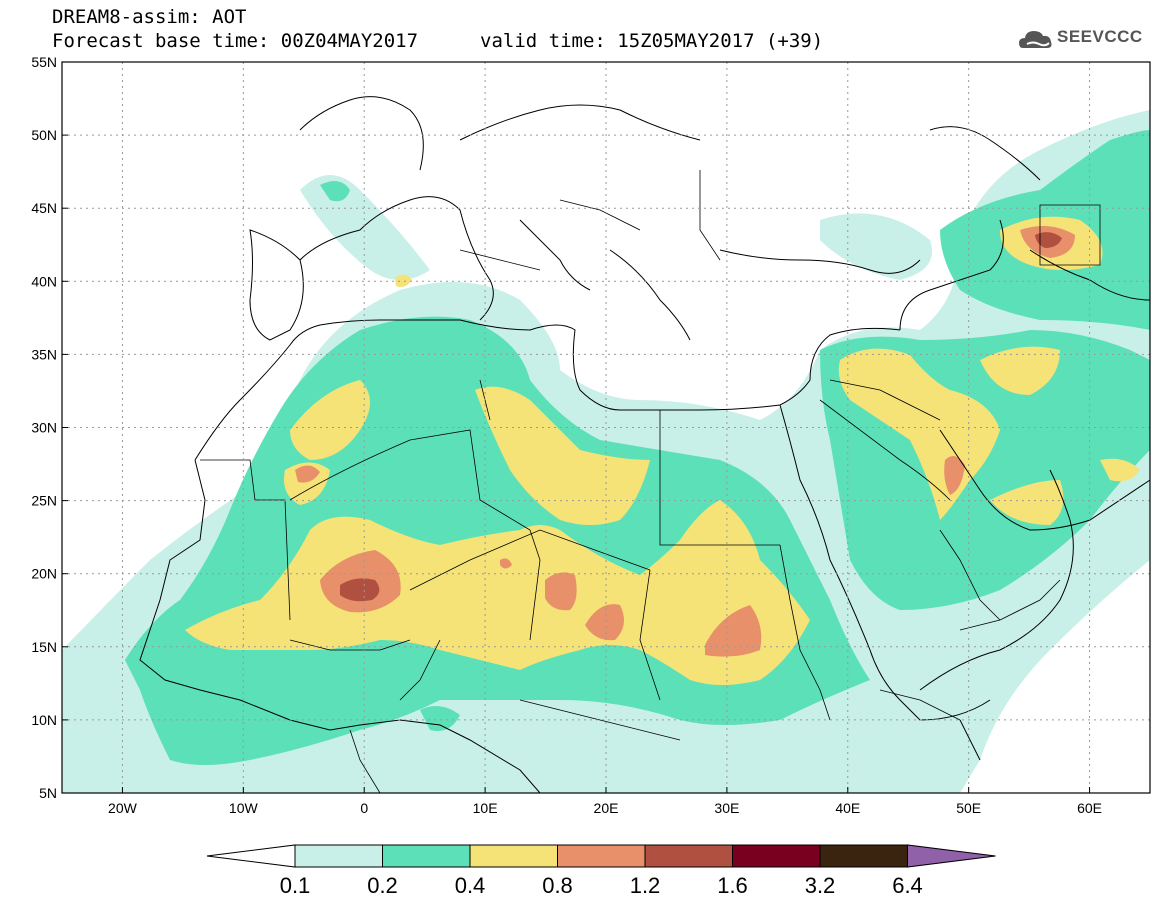 The height and width of the screenshot is (905, 1165). Describe the element at coordinates (557, 885) in the screenshot. I see `colorbar-level-label: 0.8` at that location.